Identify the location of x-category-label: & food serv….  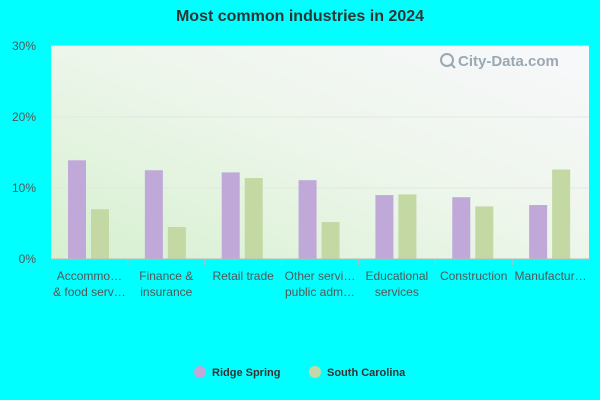
(89, 292).